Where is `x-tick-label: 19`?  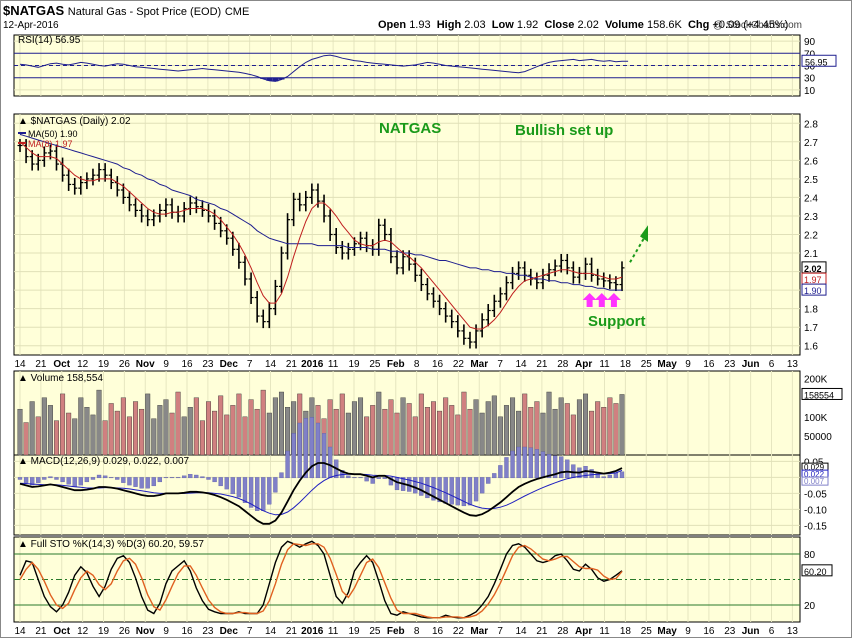 x-tick-label: 19 is located at coordinates (104, 631).